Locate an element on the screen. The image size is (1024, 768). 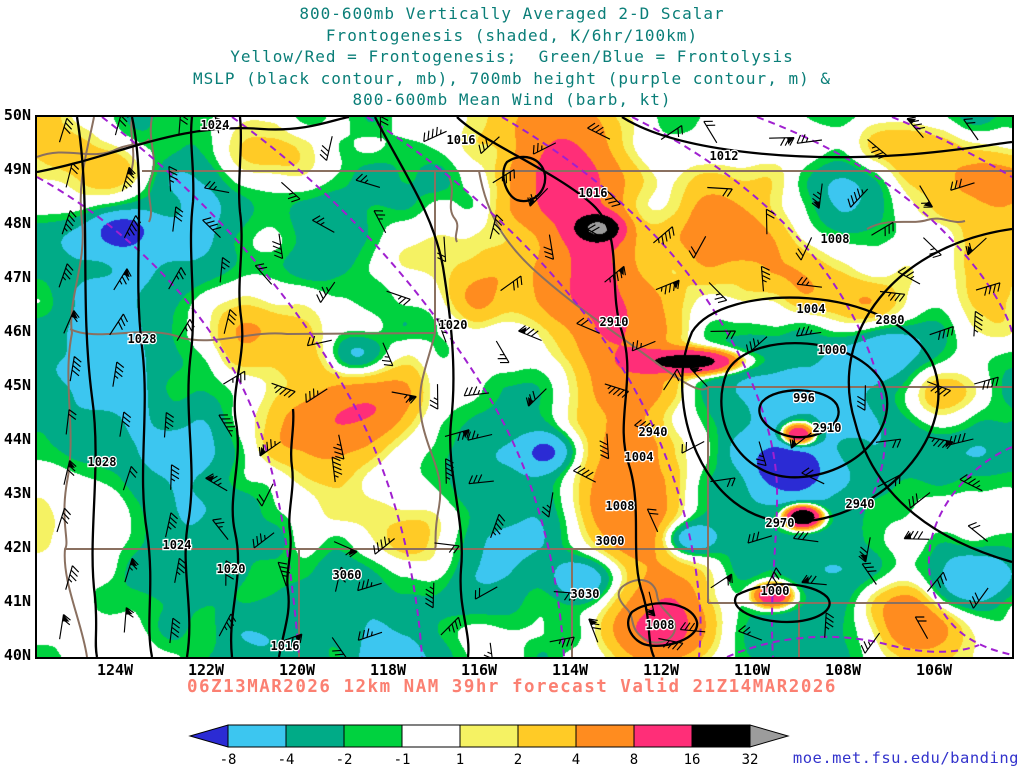
colorbar-arrow-low is located at coordinates (208, 736).